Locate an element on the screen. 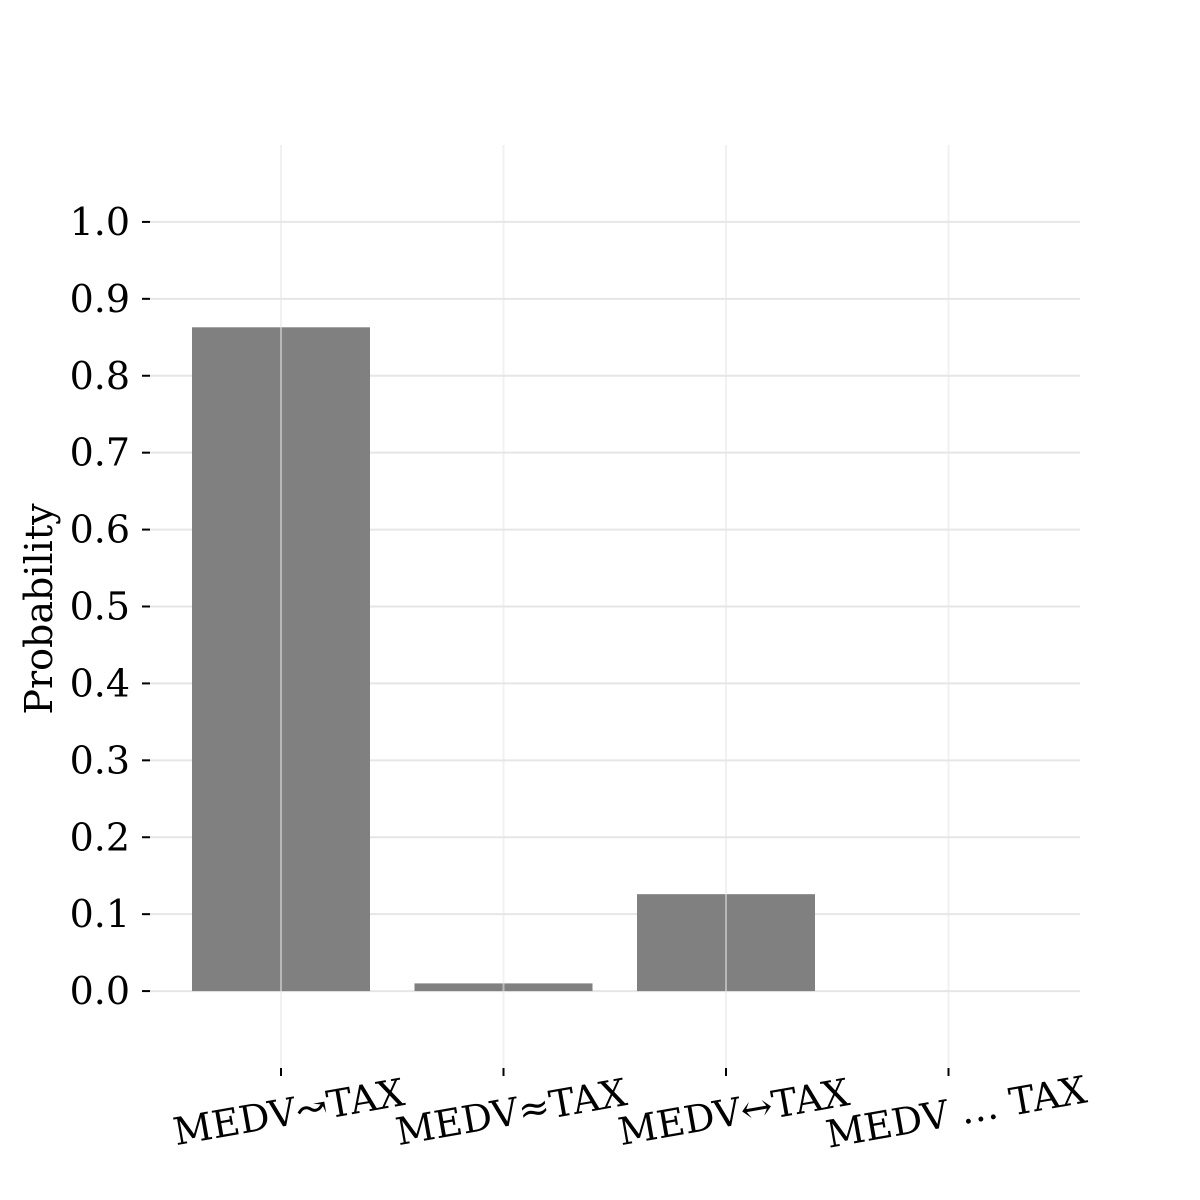  y-axis-label: Probability is located at coordinates (39, 609).